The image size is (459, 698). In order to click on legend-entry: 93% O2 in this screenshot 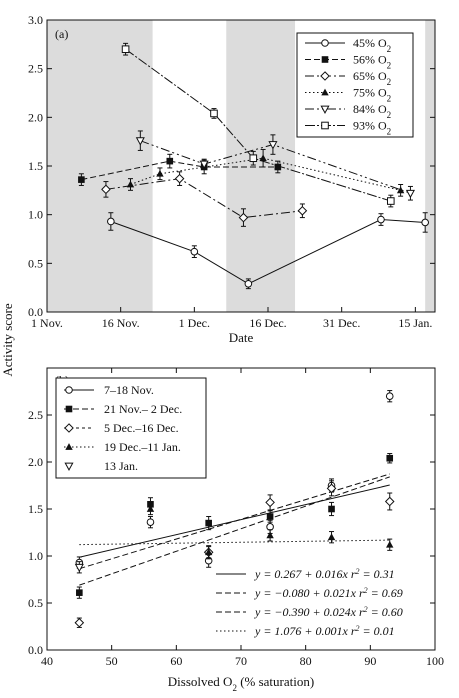, I will do `click(372, 128)`.